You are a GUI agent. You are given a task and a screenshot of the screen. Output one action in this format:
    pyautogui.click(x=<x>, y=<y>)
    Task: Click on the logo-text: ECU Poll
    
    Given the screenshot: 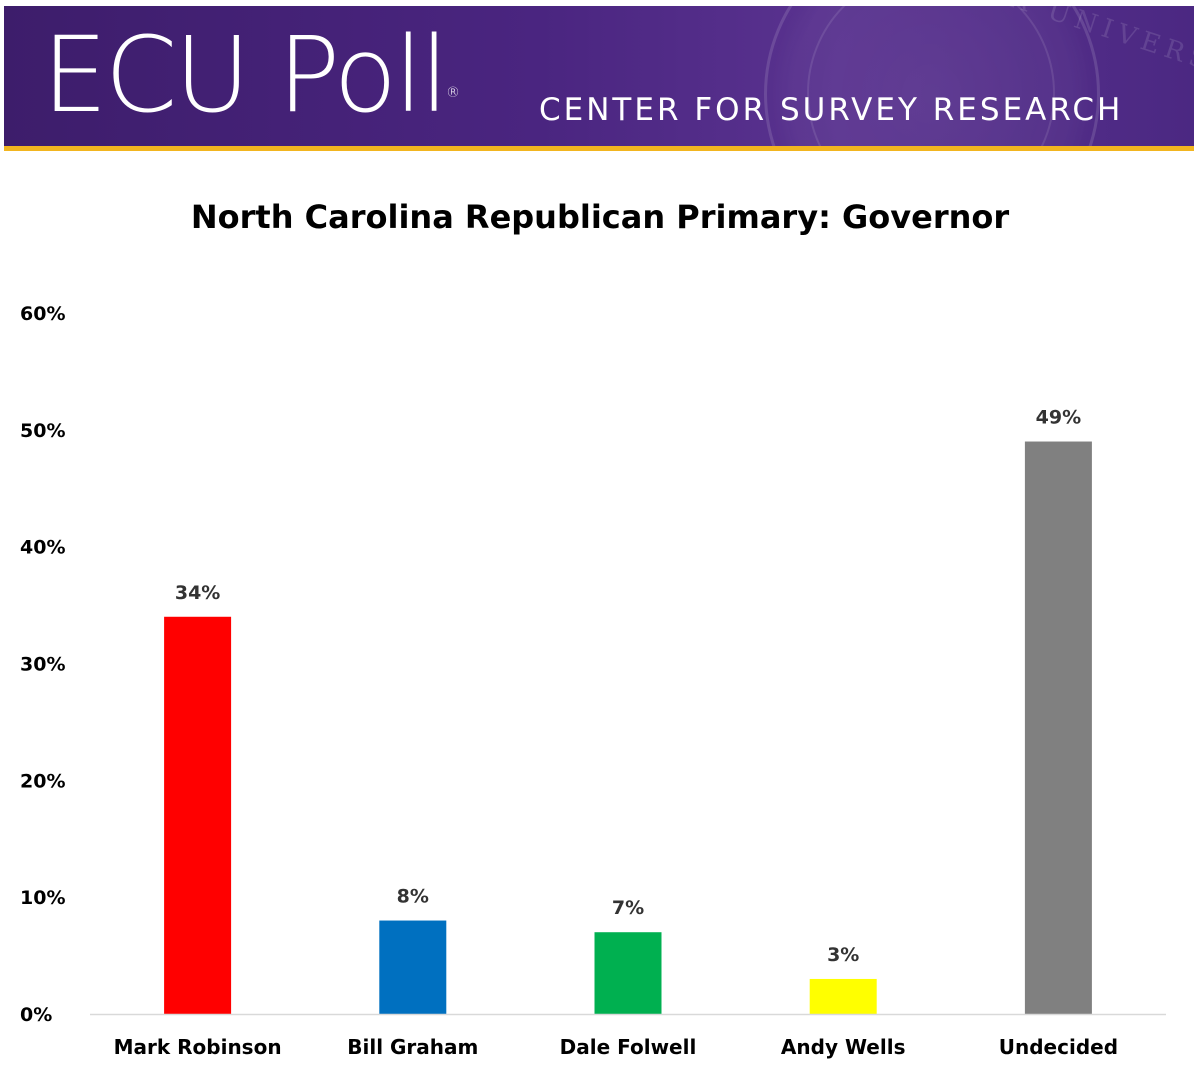 What is the action you would take?
    pyautogui.click(x=245, y=75)
    